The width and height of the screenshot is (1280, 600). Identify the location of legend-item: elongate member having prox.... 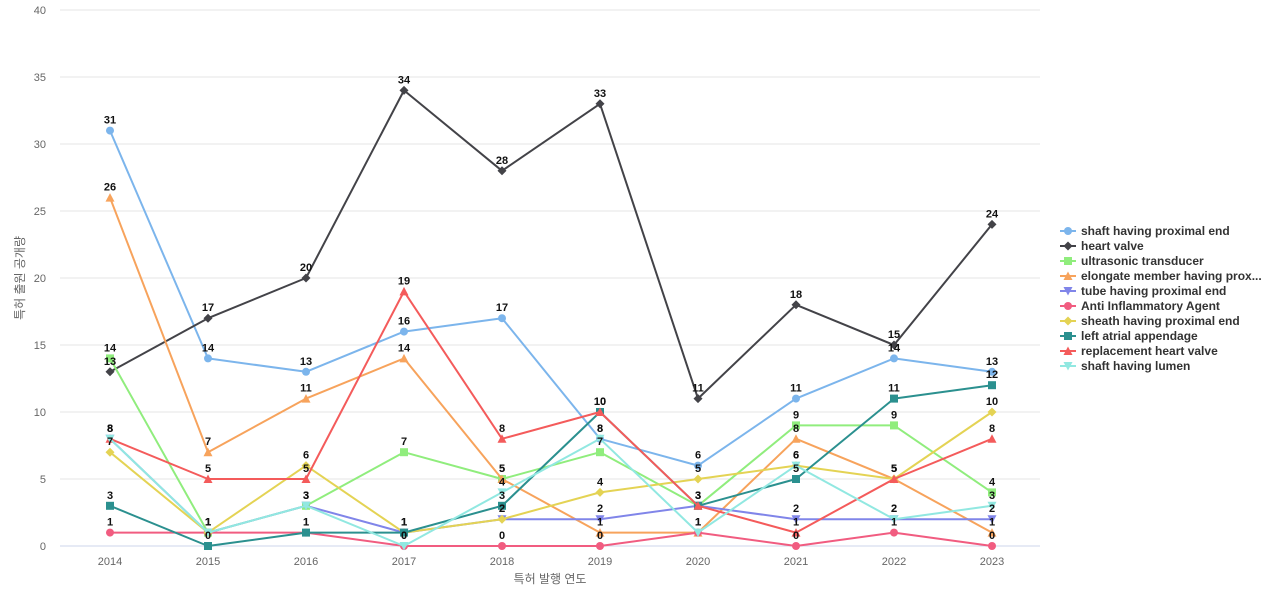
(1161, 276).